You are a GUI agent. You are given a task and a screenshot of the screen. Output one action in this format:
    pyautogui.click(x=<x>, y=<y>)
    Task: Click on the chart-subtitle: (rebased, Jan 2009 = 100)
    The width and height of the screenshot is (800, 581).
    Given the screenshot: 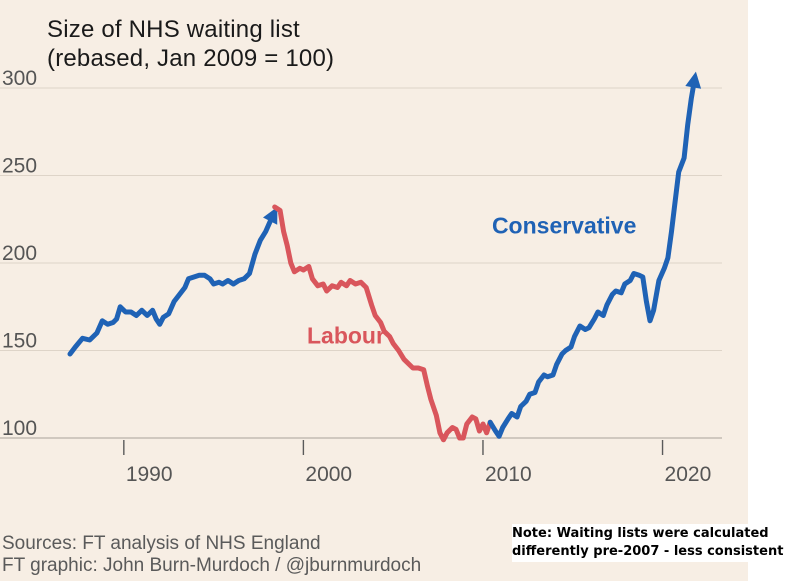 What is the action you would take?
    pyautogui.click(x=191, y=58)
    